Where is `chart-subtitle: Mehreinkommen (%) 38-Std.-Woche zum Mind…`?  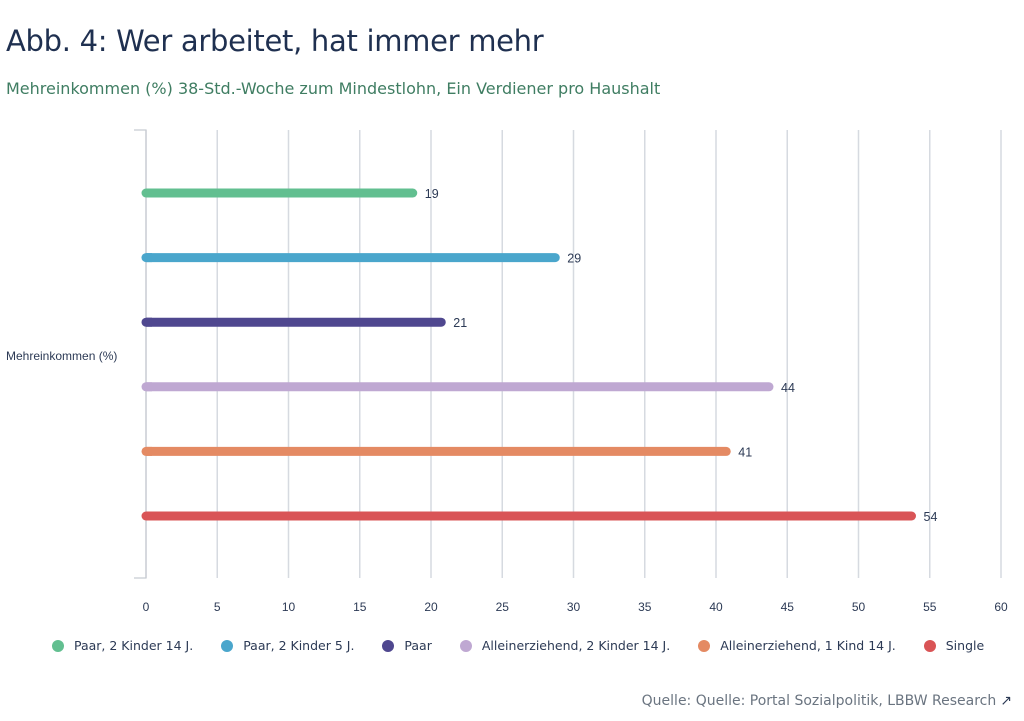 chart-subtitle: Mehreinkommen (%) 38-Std.-Woche zum Mind… is located at coordinates (333, 88).